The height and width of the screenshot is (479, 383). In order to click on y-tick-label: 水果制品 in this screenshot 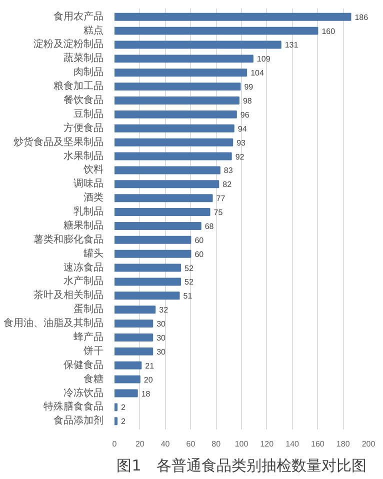, I will do `click(84, 156)`.